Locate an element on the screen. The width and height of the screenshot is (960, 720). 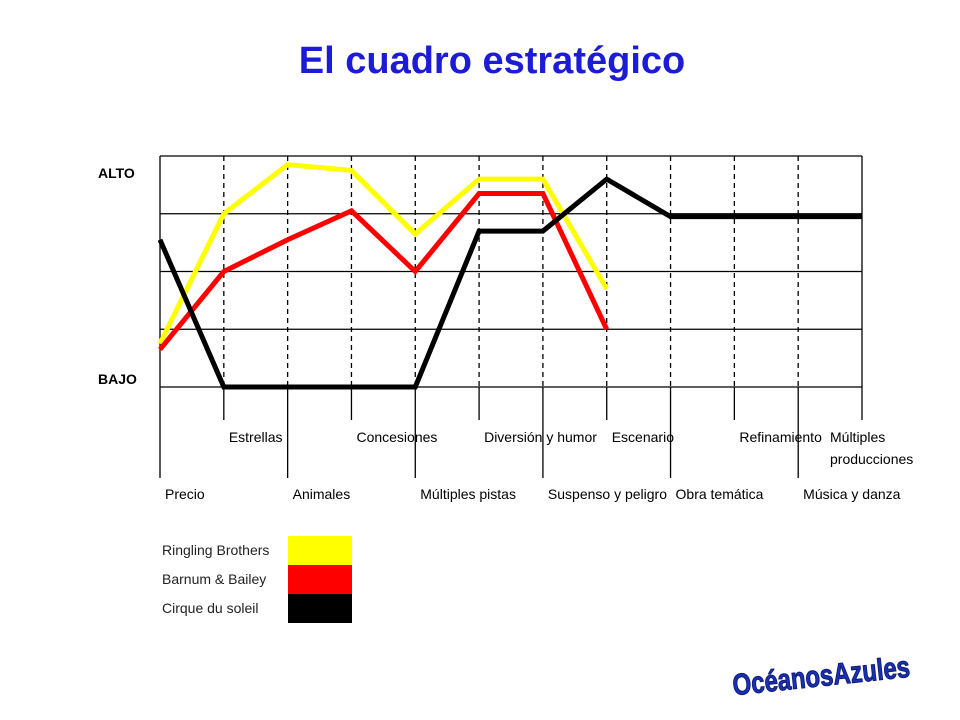
y-label-low: BAJO is located at coordinates (117, 379).